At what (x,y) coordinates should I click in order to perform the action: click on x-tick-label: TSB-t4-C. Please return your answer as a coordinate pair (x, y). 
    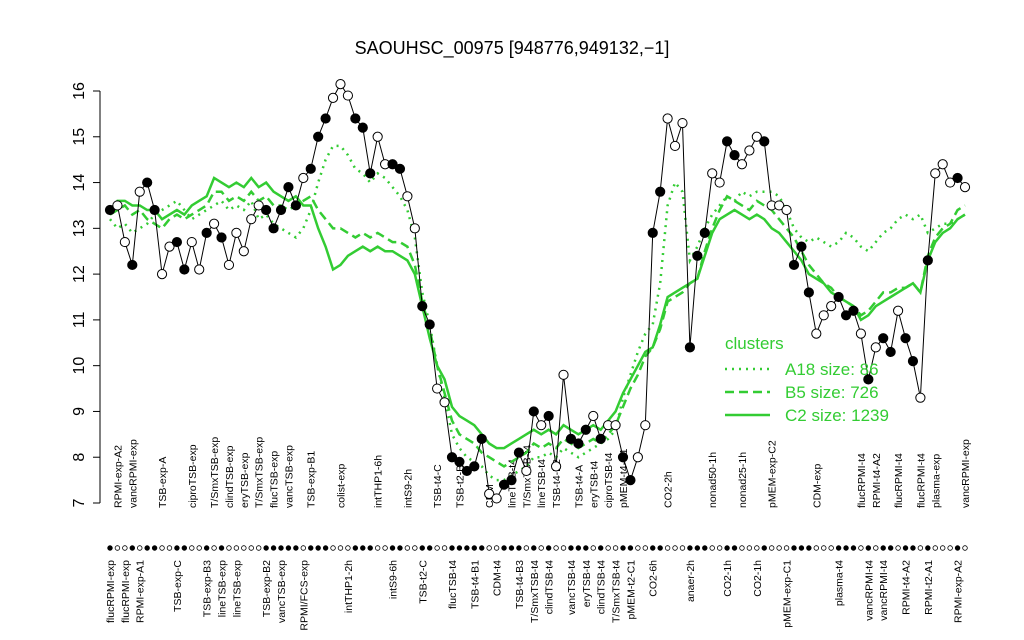
    Looking at the image, I should click on (438, 486).